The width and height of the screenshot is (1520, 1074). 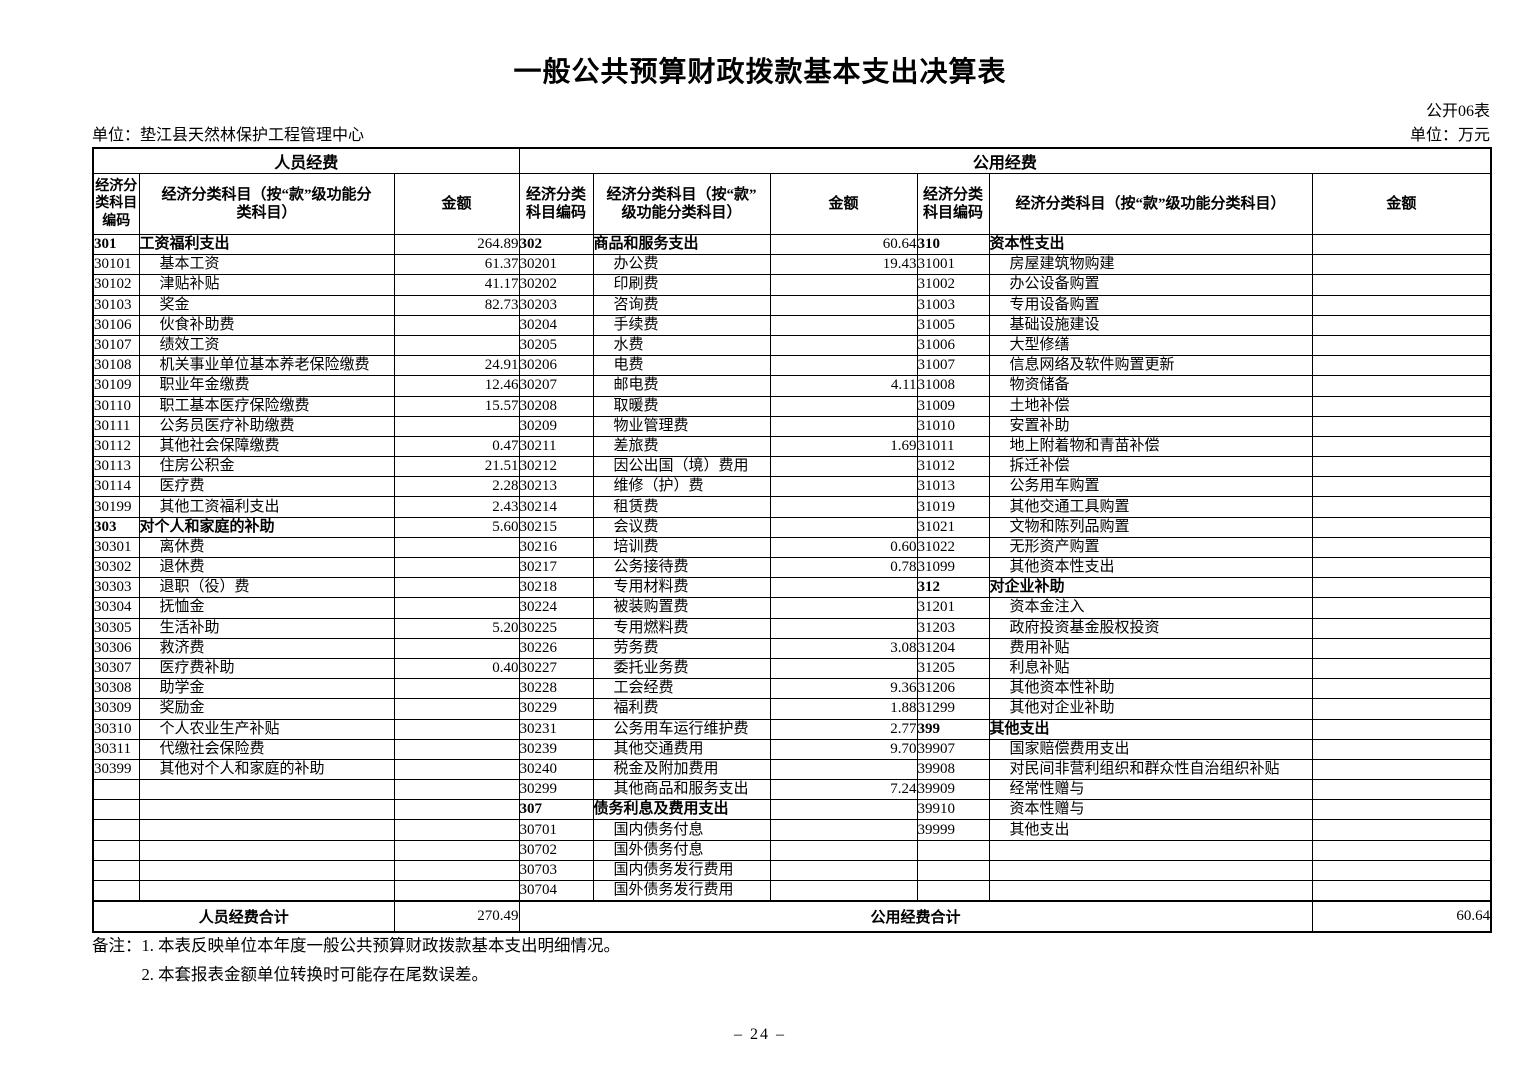 What do you see at coordinates (116, 689) in the screenshot?
I see `code-cell: 30308` at bounding box center [116, 689].